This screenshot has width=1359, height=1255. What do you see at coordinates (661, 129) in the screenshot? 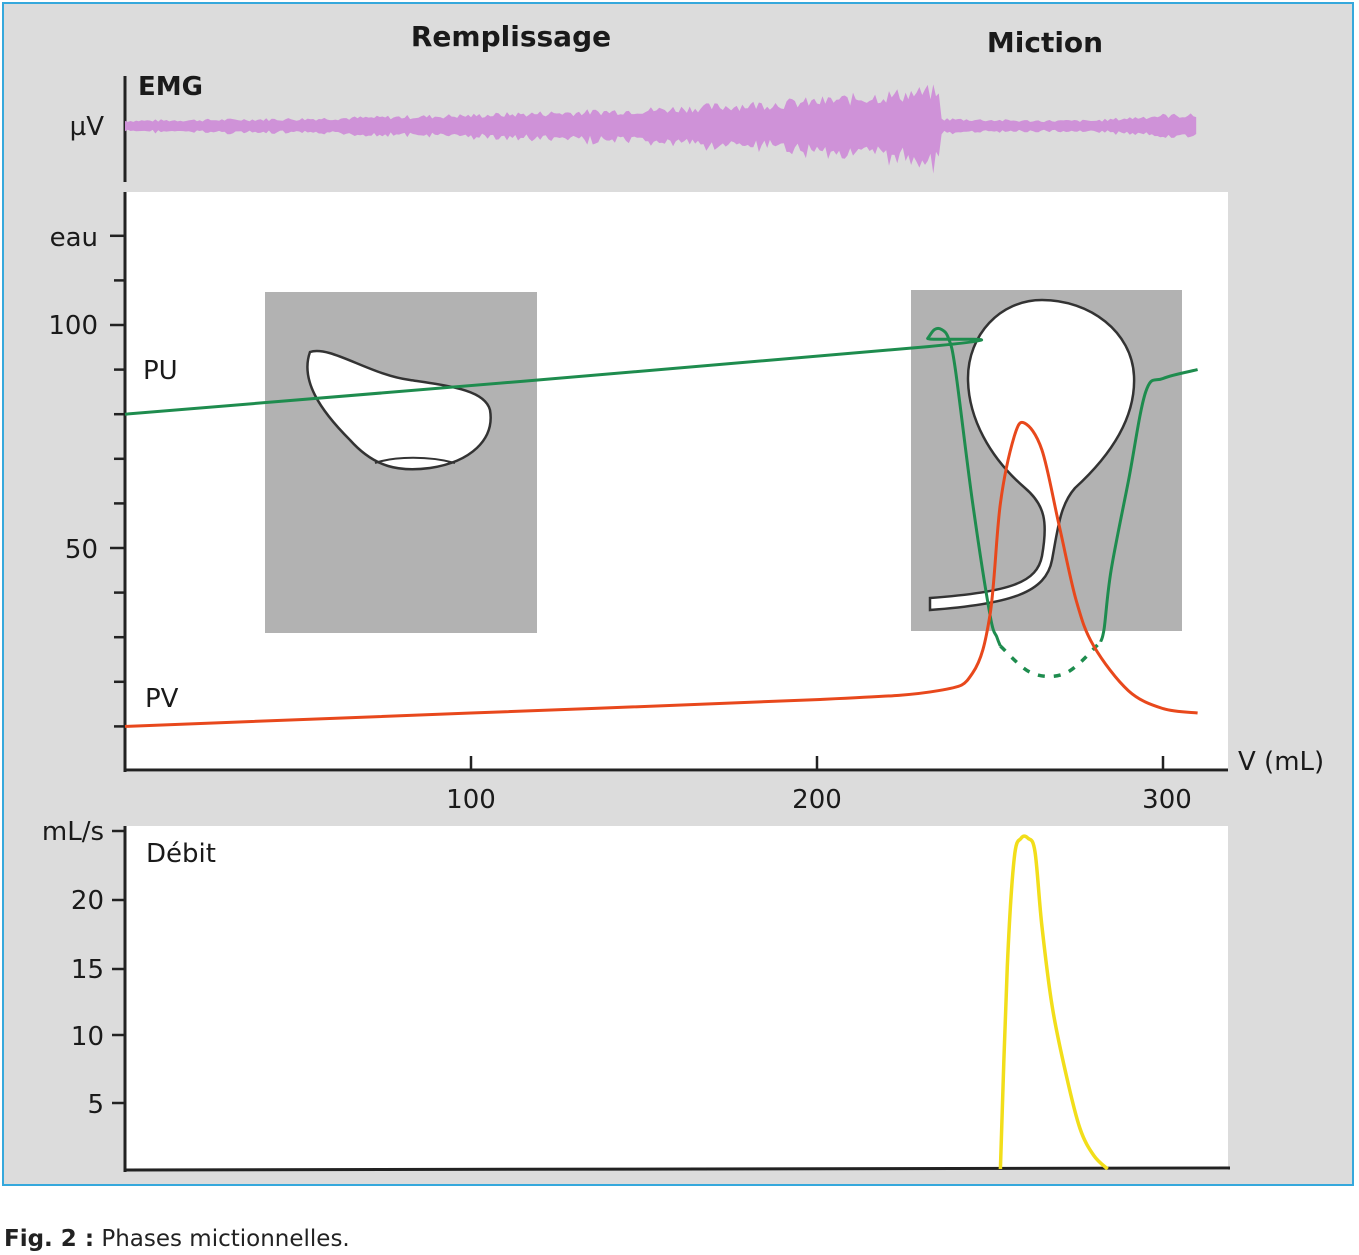
I see `emg-signal` at bounding box center [661, 129].